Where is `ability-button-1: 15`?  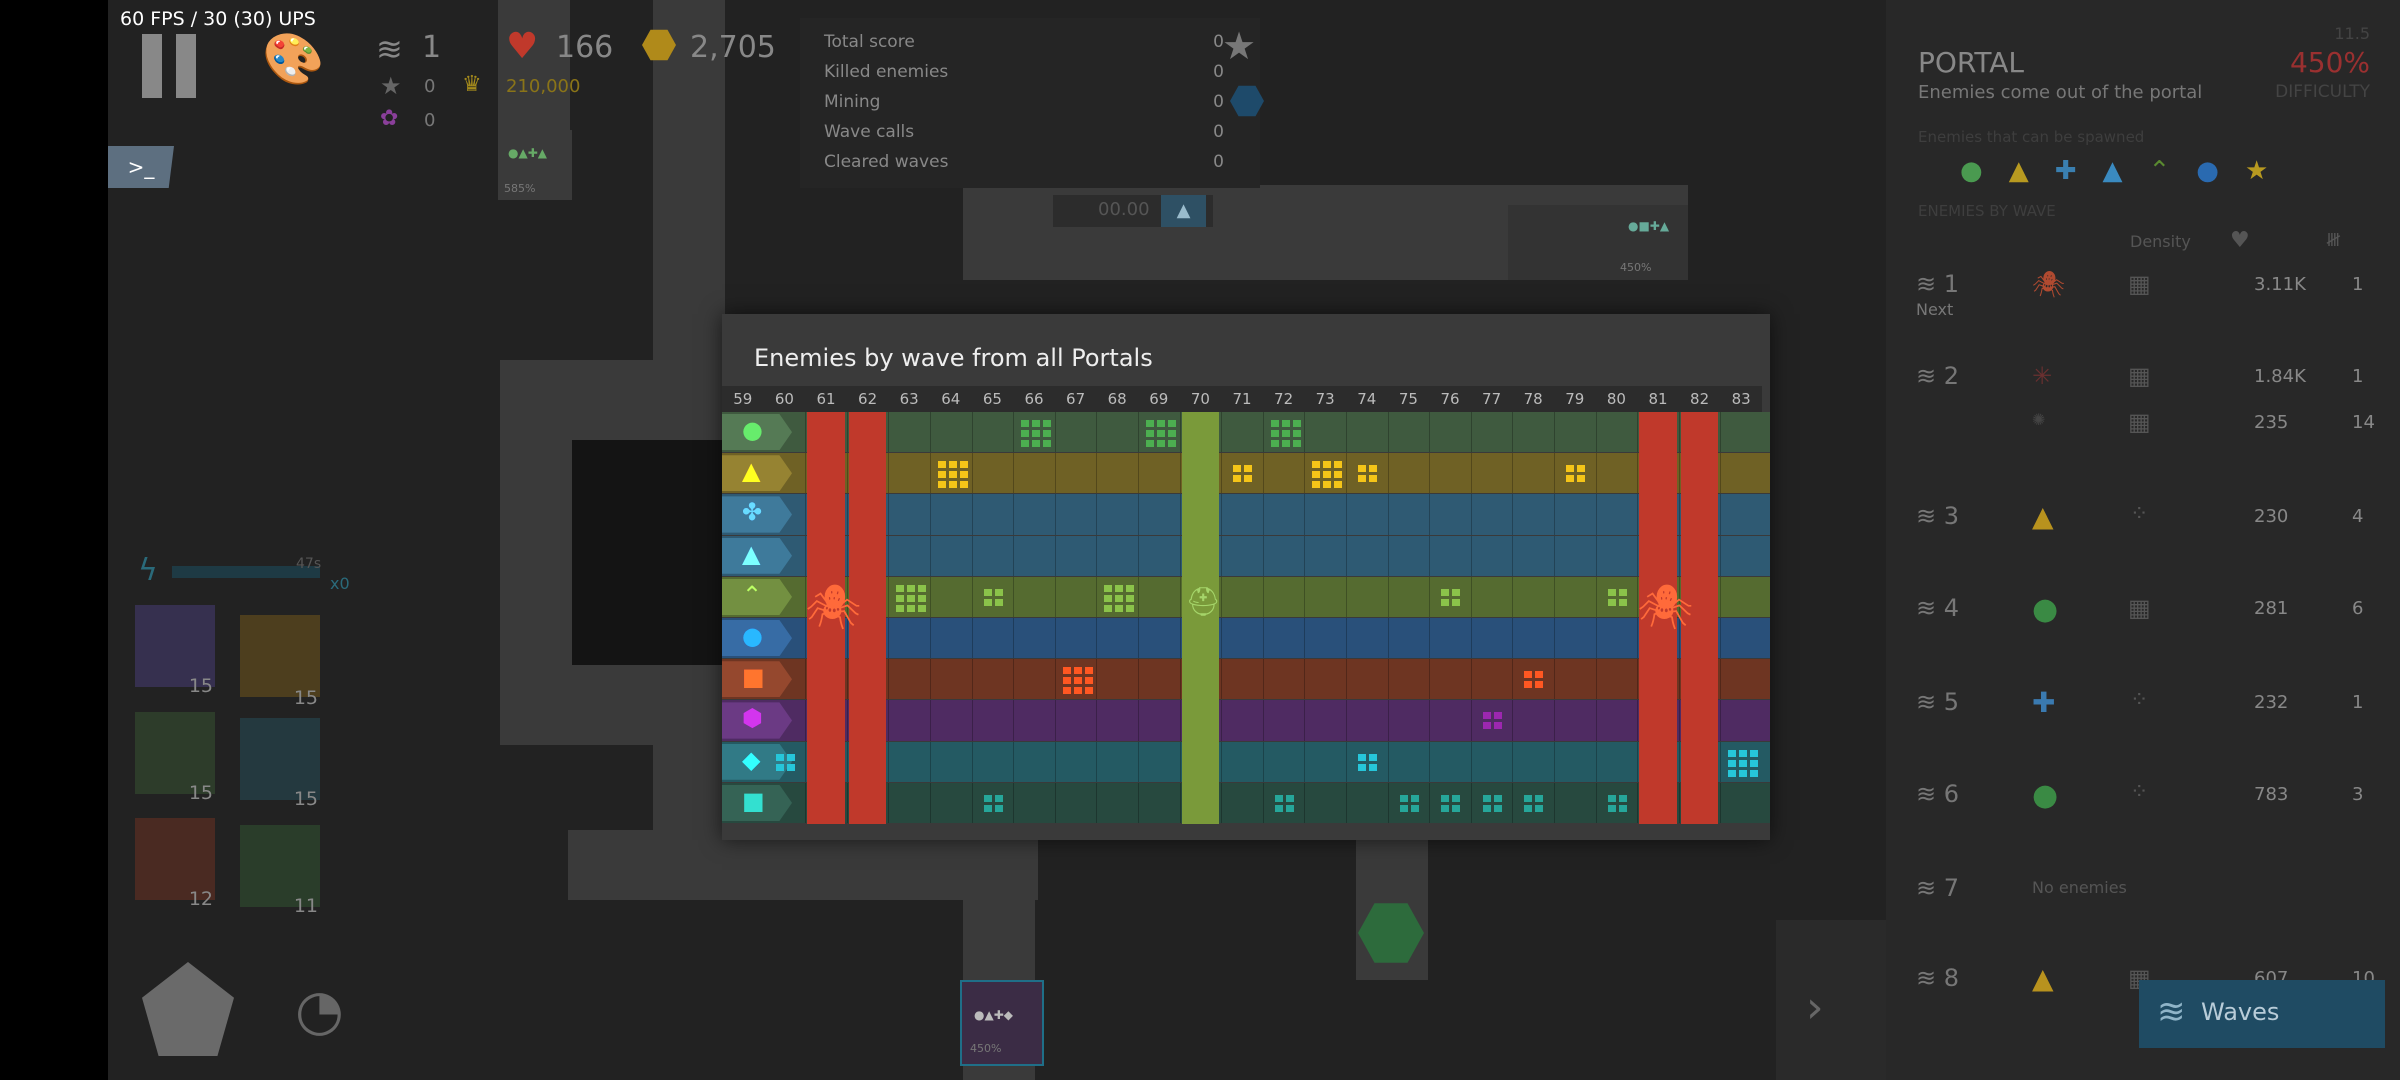
ability-button-1: 15 is located at coordinates (175, 651).